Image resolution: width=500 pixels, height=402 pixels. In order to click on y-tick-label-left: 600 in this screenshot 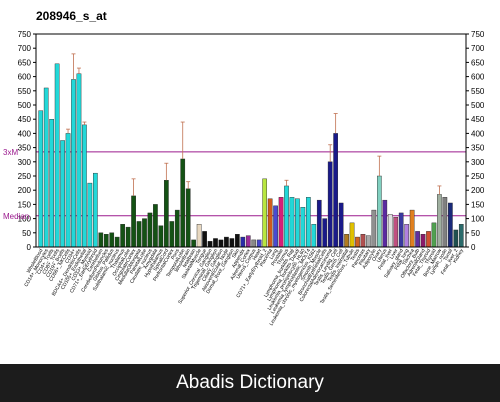, I will do `click(25, 77)`.